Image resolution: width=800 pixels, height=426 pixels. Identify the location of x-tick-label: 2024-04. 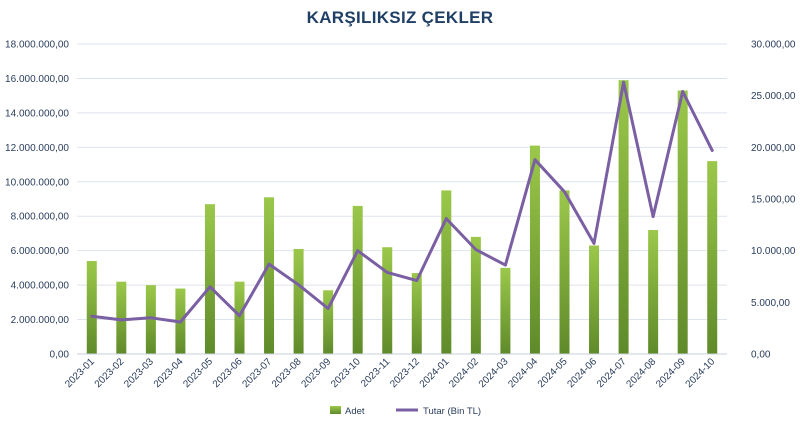
(523, 373).